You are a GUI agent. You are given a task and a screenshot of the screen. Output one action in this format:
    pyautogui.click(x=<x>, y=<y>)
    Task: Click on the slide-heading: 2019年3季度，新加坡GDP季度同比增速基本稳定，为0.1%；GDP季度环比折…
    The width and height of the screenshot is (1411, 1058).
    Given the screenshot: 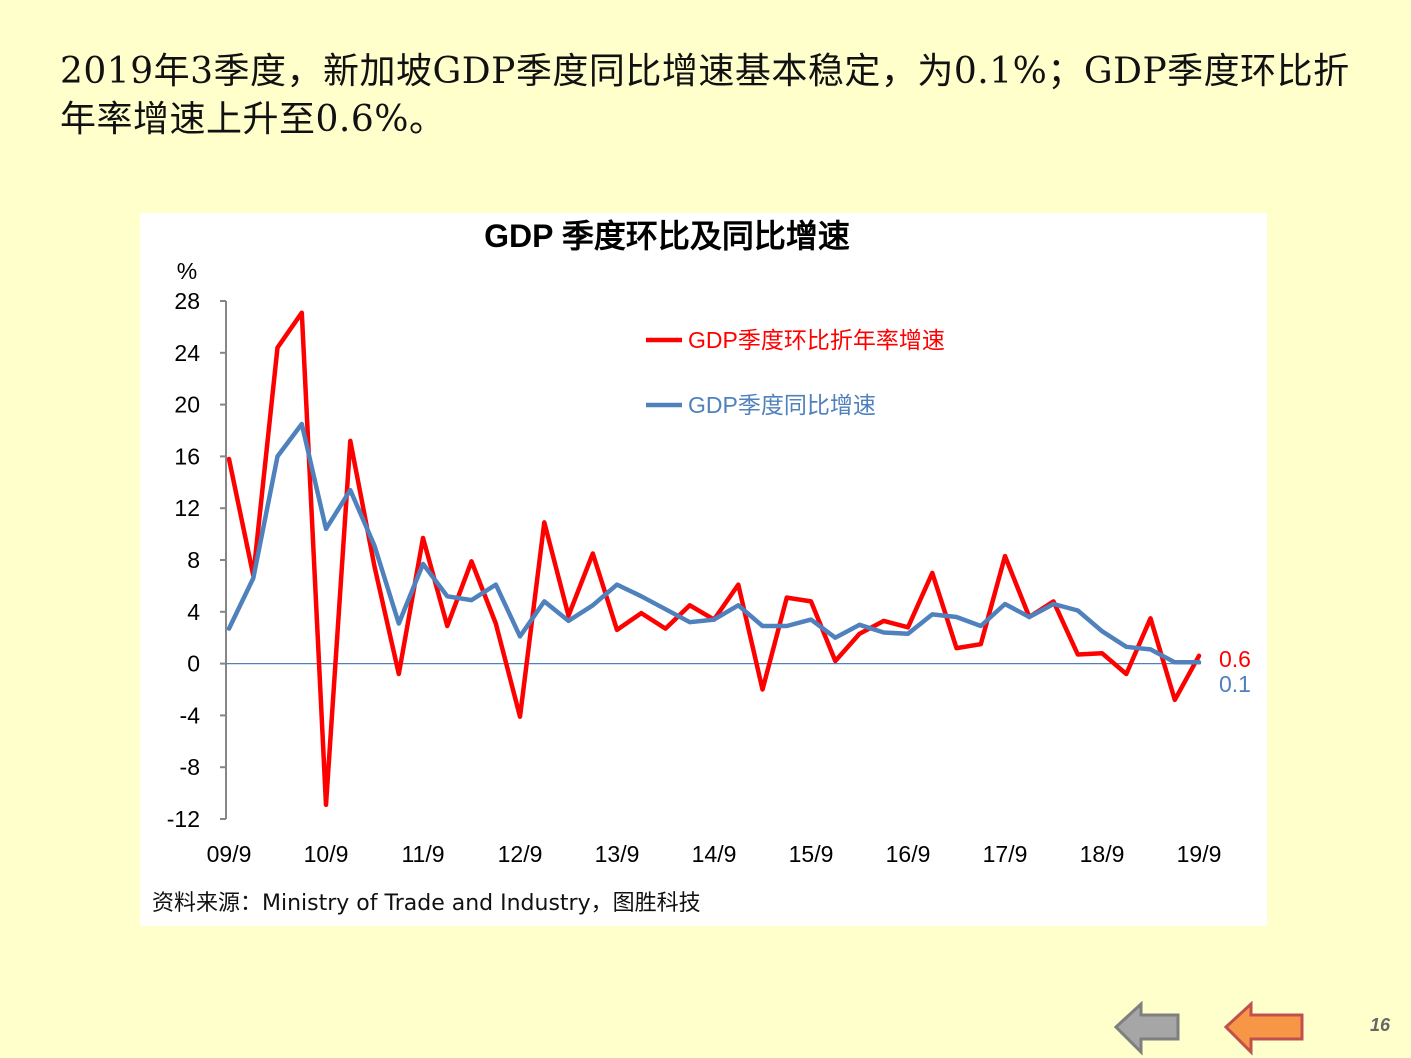 What is the action you would take?
    pyautogui.click(x=705, y=95)
    